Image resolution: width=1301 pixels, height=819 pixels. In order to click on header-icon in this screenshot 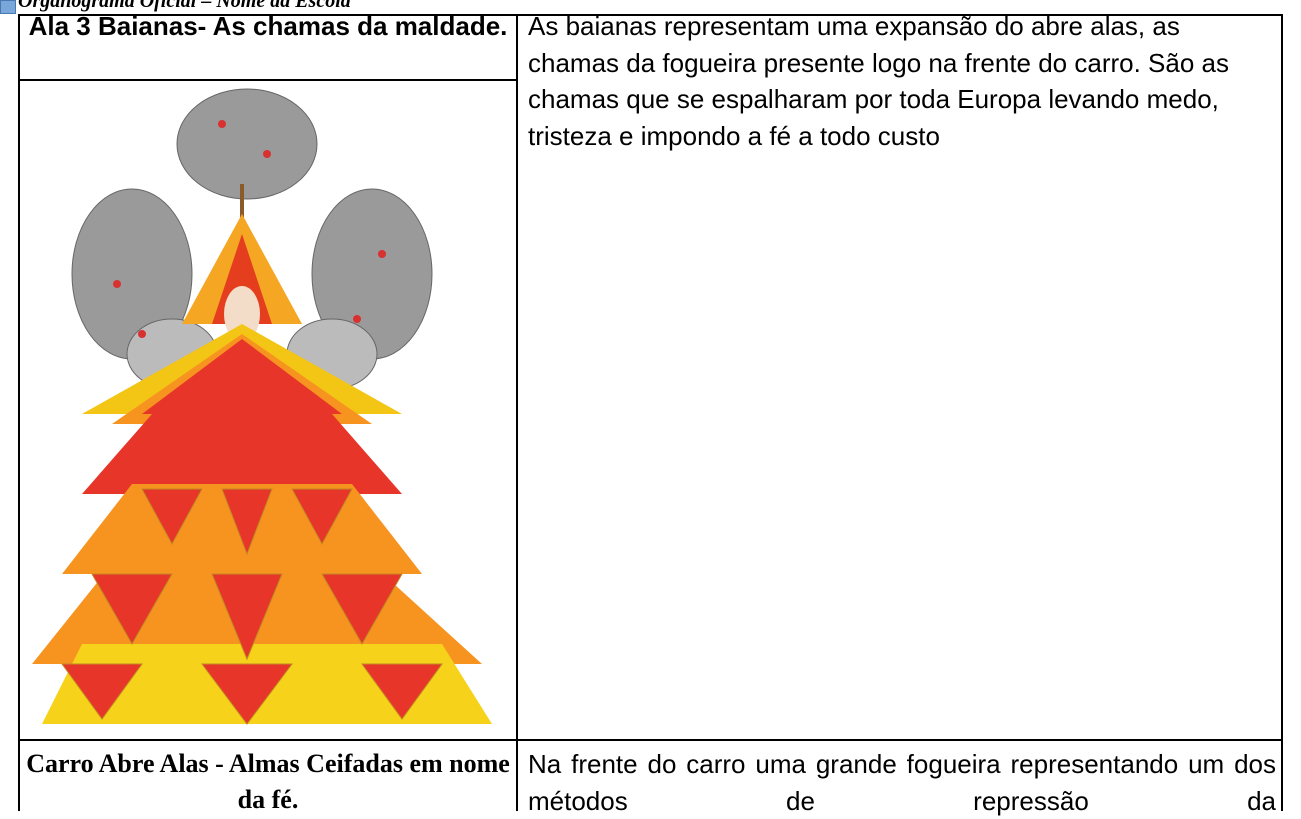, I will do `click(8, 7)`.